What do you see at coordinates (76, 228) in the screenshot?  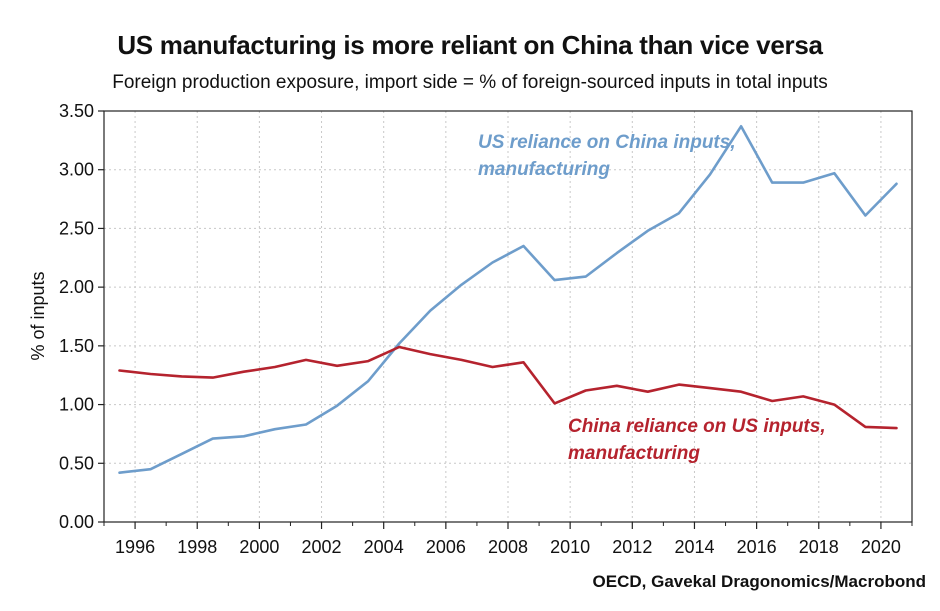 I see `y-tick-label: 2.50` at bounding box center [76, 228].